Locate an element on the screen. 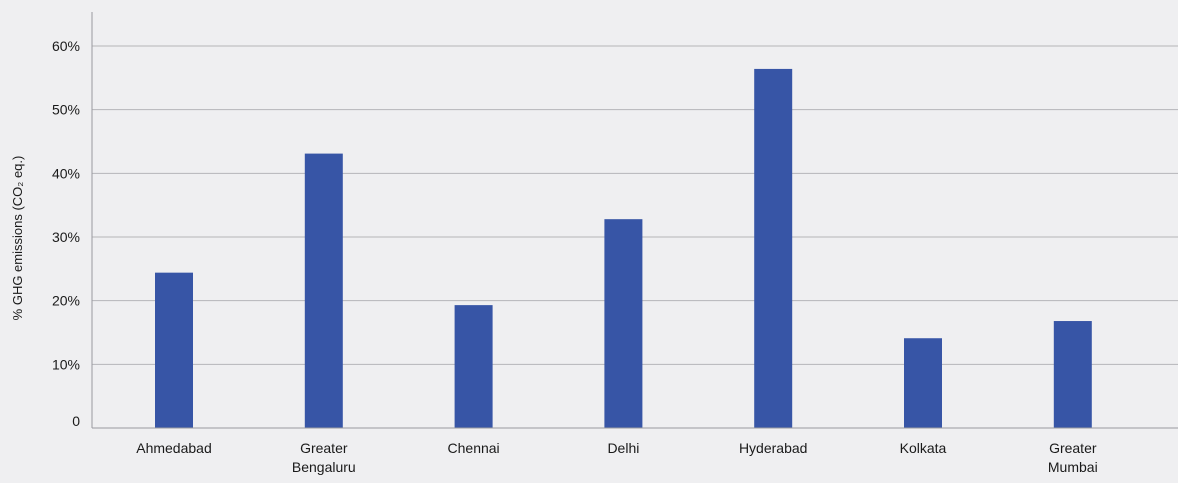 This screenshot has width=1178, height=483. y-tick-labels: 0 10% 20% 30% 40% 50% 60% is located at coordinates (66, 233).